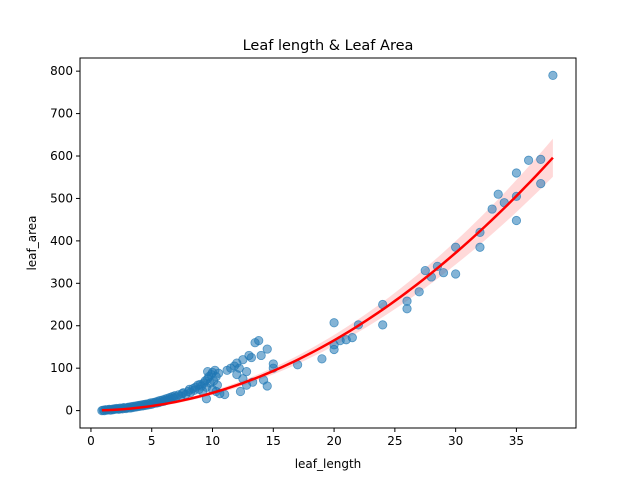 The image size is (640, 484). What do you see at coordinates (61, 71) in the screenshot?
I see `y-tick-label: 800` at bounding box center [61, 71].